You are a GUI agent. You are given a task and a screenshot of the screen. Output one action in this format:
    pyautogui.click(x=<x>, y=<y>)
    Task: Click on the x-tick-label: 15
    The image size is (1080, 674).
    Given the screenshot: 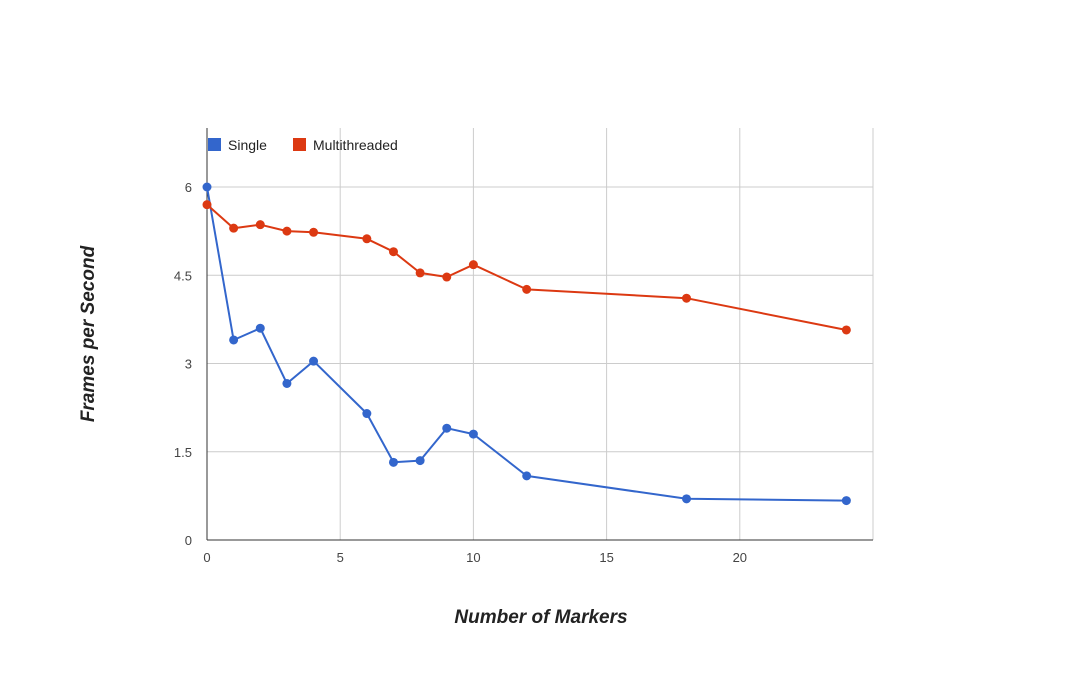 What is the action you would take?
    pyautogui.click(x=606, y=557)
    